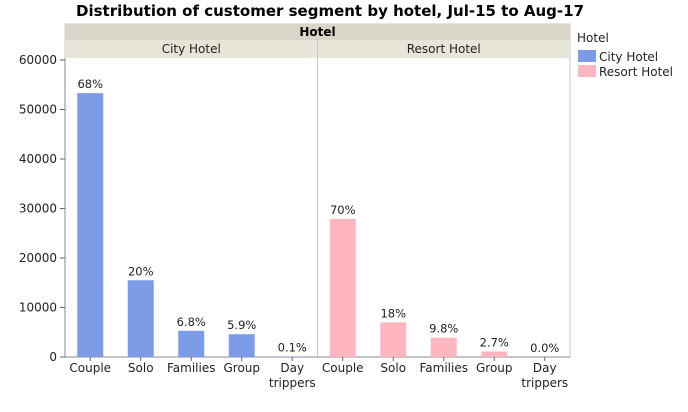 This screenshot has height=412, width=688. I want to click on legend-entry-label: City Hotel, so click(628, 57).